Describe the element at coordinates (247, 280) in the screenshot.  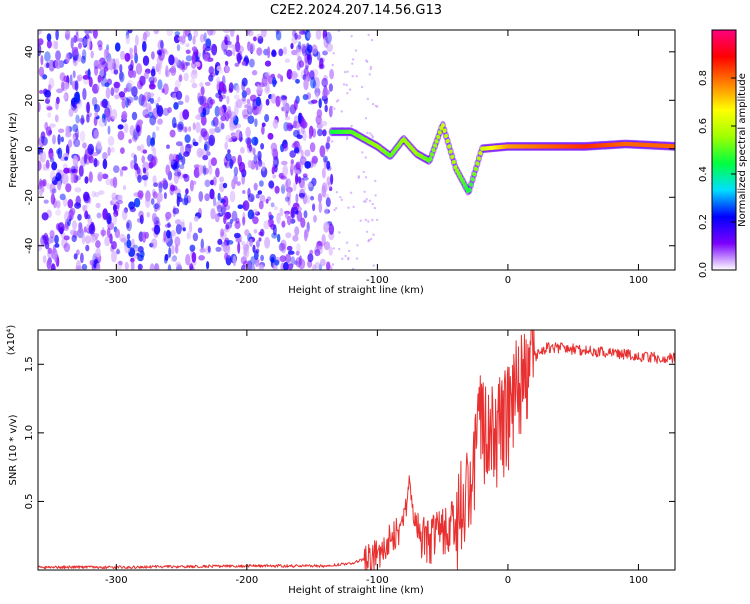
I see `spectrogram-xtick-label: -200` at that location.